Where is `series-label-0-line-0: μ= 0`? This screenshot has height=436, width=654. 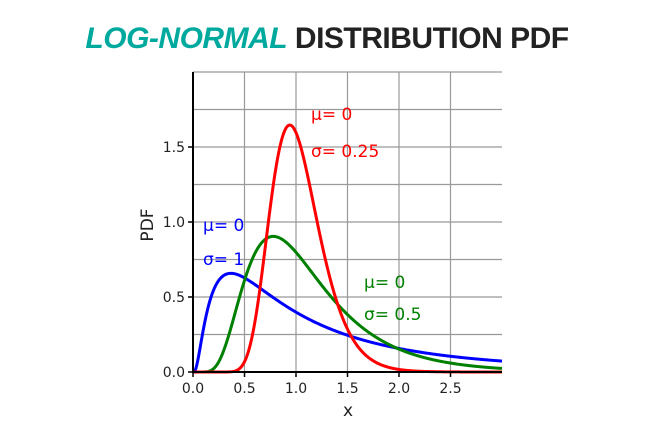
series-label-0-line-0: μ= 0 is located at coordinates (223, 226).